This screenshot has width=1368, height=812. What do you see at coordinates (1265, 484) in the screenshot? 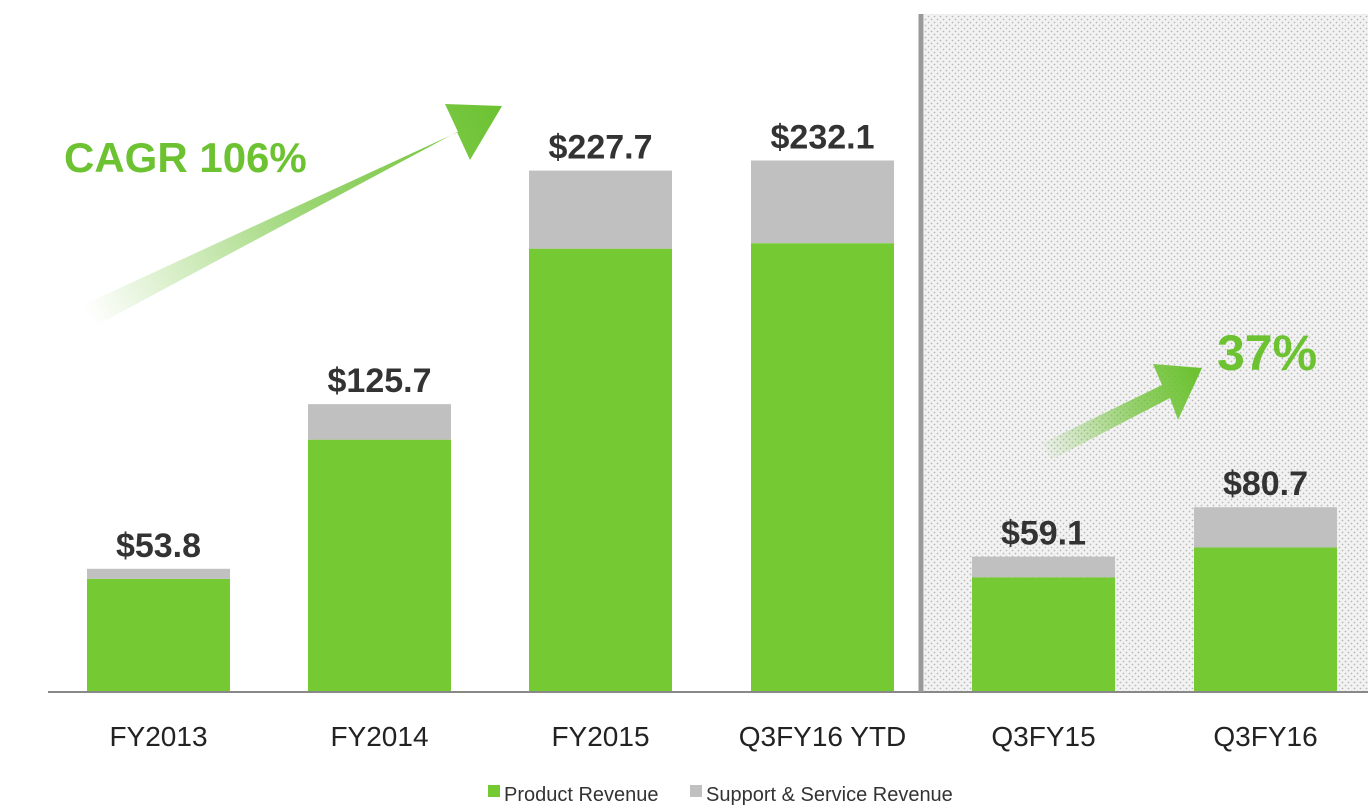
I see `total-label-q3fy16: $80.7` at bounding box center [1265, 484].